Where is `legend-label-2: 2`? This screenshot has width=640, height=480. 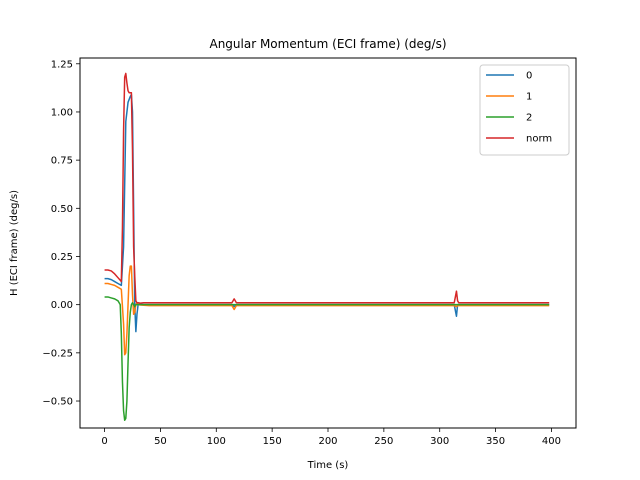
legend-label-2: 2 is located at coordinates (529, 118).